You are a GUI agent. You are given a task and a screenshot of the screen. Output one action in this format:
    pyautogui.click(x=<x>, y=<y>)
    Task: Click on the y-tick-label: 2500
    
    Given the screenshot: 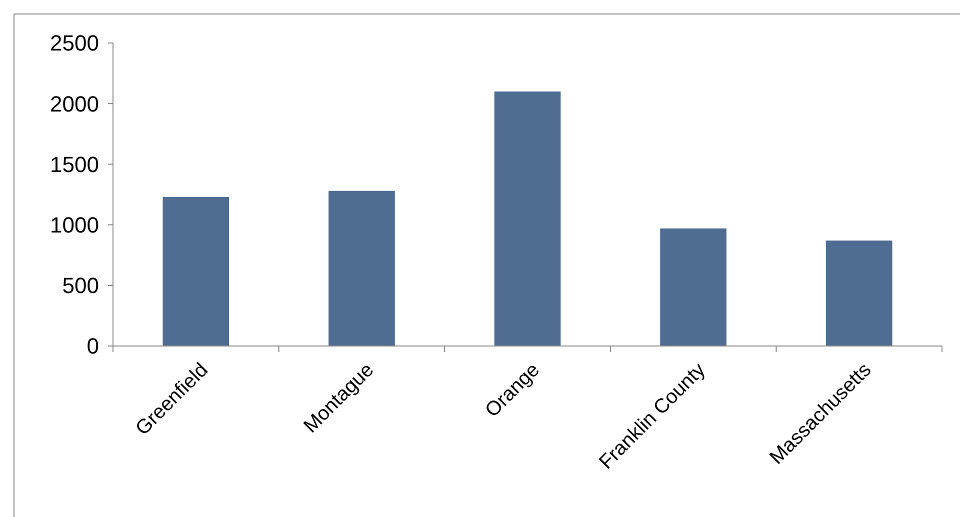 What is the action you would take?
    pyautogui.click(x=74, y=43)
    